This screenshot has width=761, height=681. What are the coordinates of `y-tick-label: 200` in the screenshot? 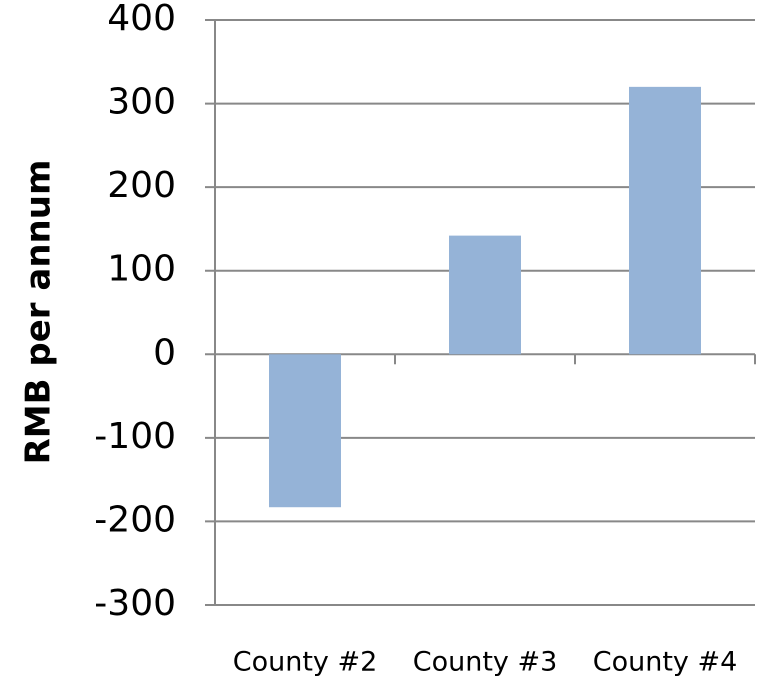 It's located at (141, 185).